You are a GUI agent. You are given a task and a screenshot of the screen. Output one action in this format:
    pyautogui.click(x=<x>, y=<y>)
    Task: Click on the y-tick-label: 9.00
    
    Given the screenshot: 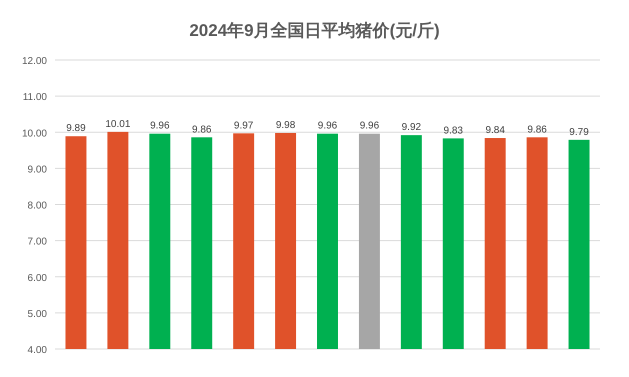 What is the action you would take?
    pyautogui.click(x=38, y=170)
    